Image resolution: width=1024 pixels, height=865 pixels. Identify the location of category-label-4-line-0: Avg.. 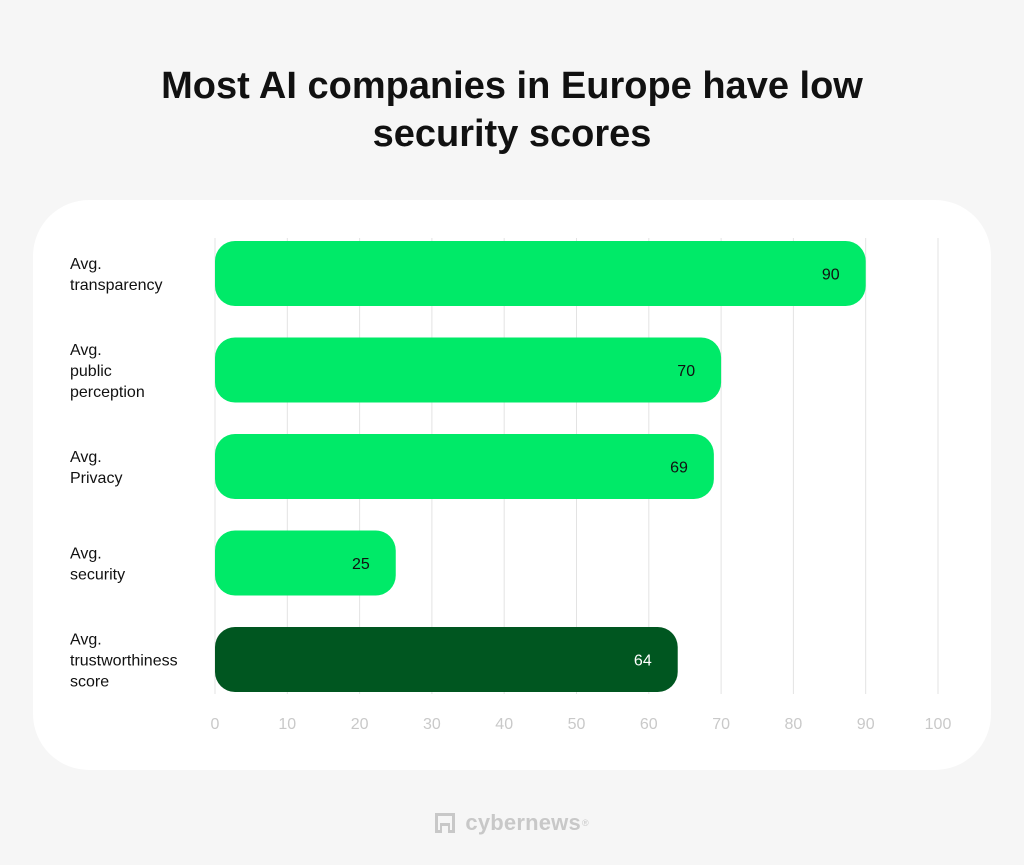
(86, 640).